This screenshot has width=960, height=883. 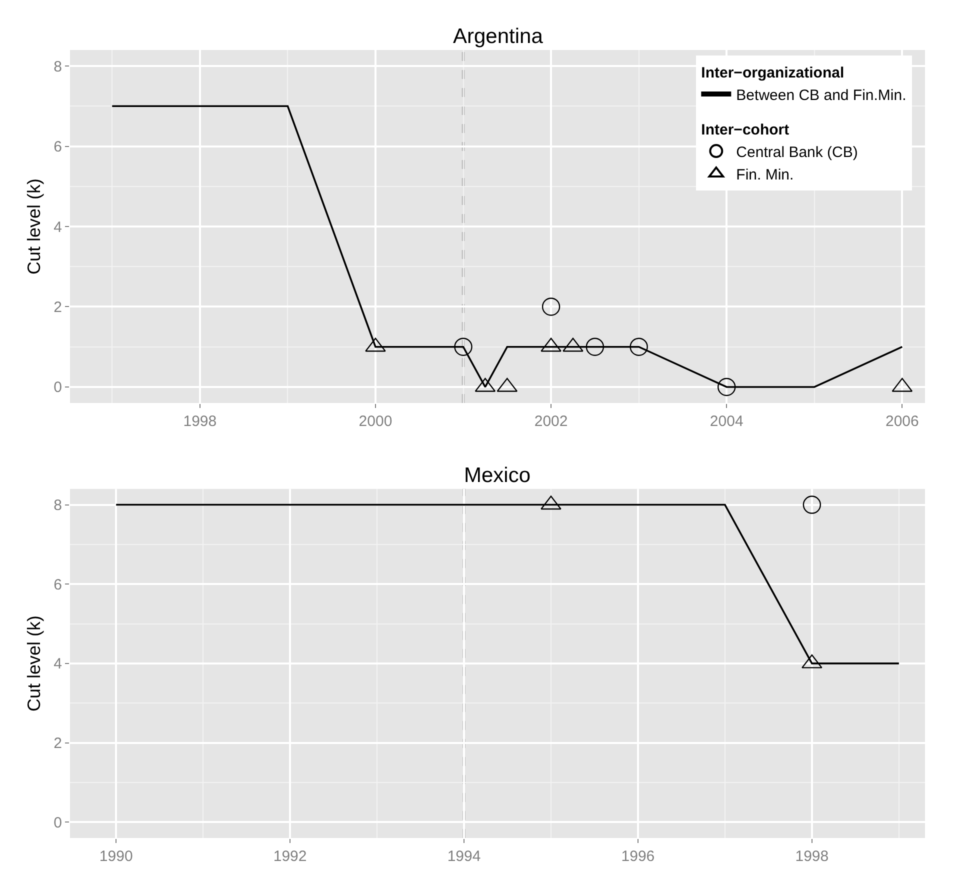 What do you see at coordinates (772, 73) in the screenshot?
I see `text: Inter−organizational` at bounding box center [772, 73].